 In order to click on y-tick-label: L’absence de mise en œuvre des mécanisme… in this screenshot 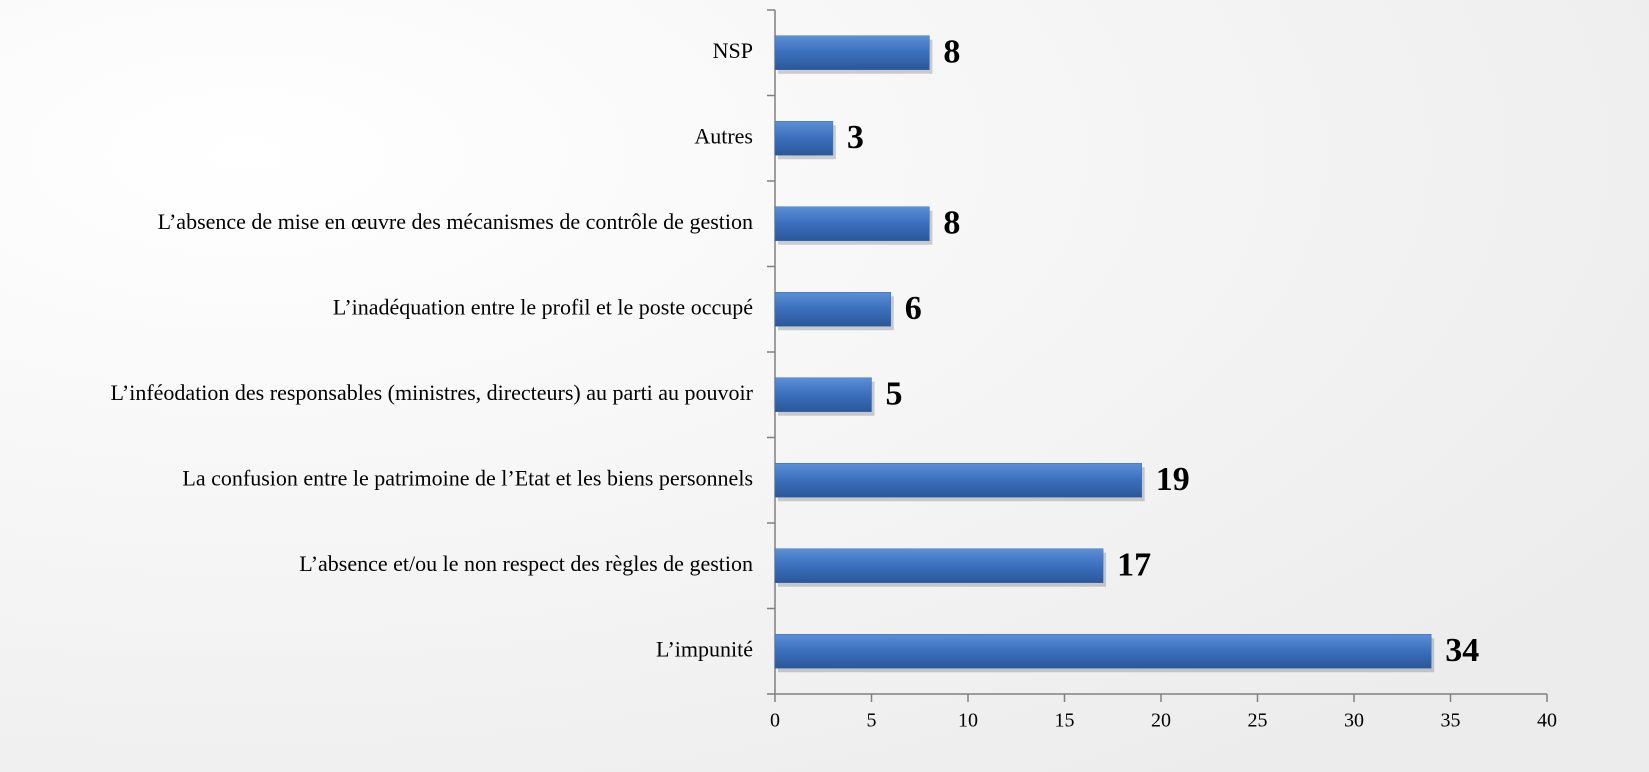, I will do `click(455, 221)`.